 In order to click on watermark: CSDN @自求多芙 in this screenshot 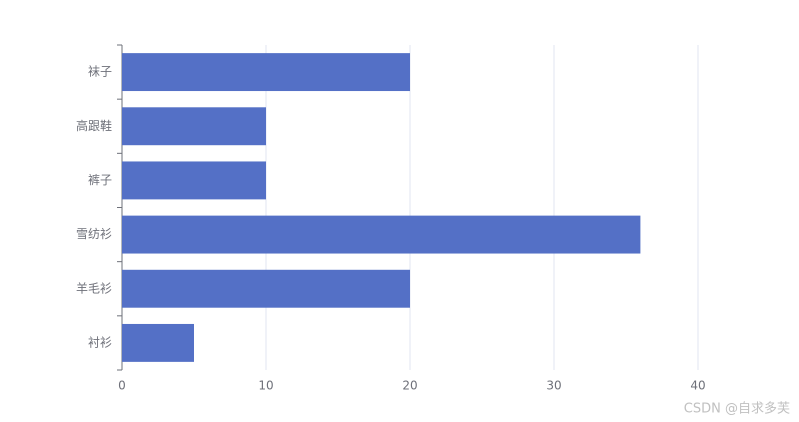, I will do `click(737, 409)`.